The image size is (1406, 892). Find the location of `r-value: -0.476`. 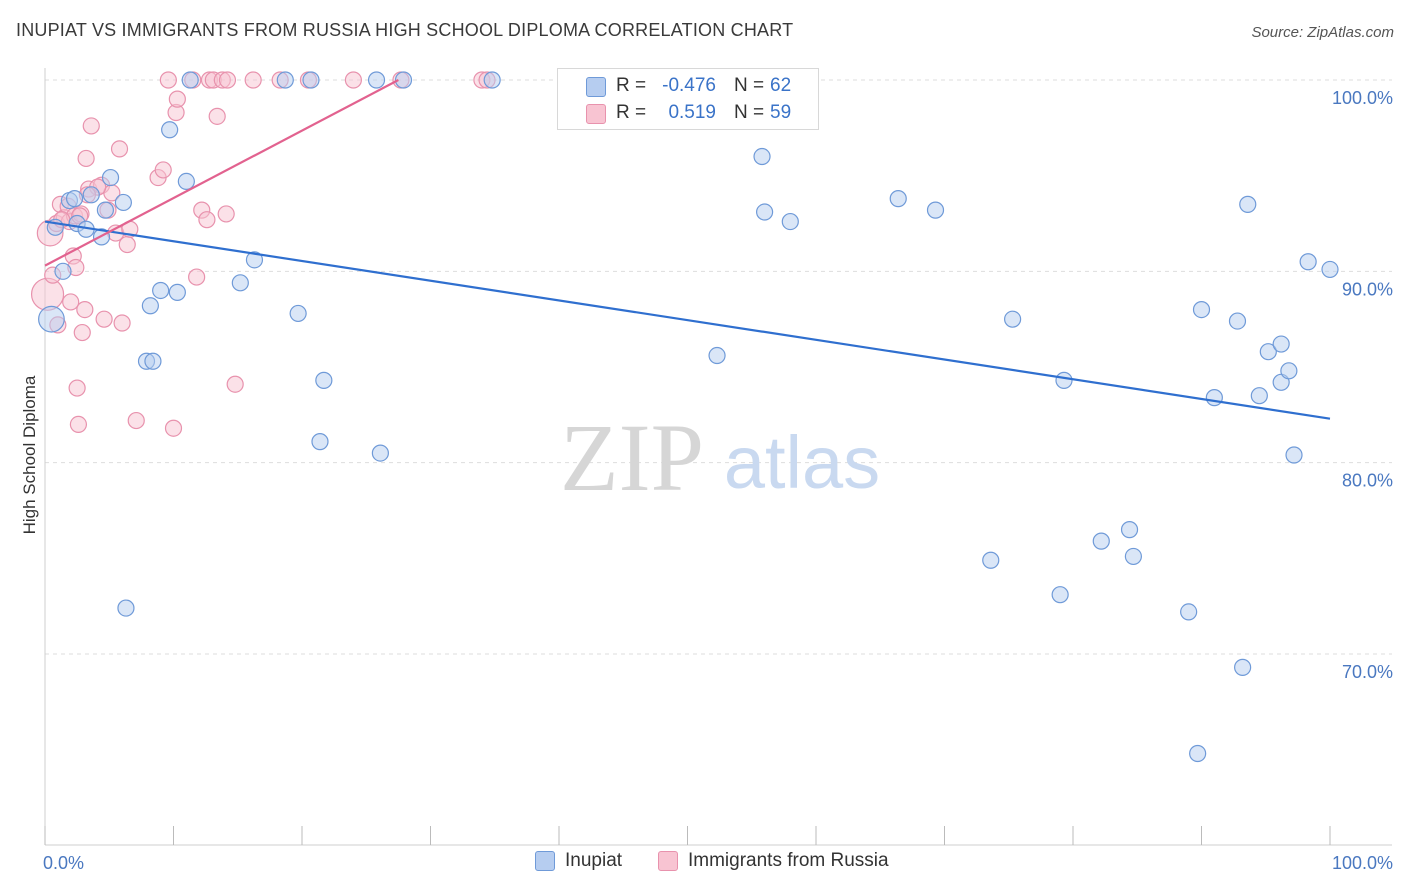

r-value: -0.476 is located at coordinates (689, 85).